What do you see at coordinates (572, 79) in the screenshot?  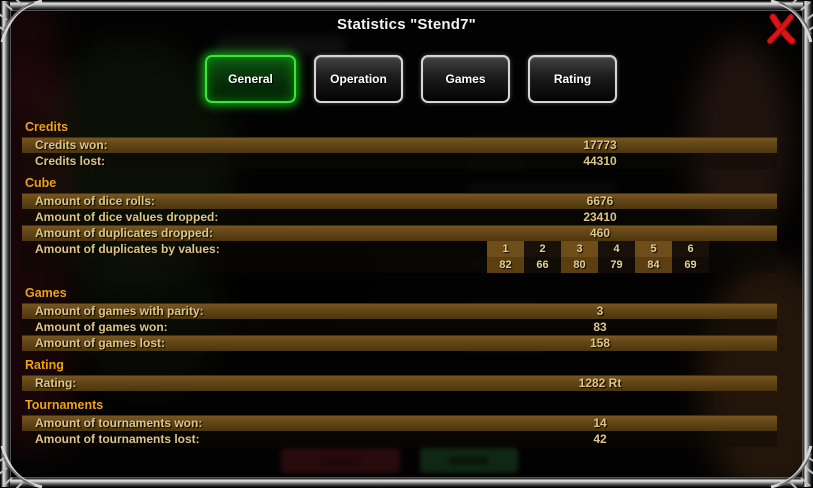 I see `tab-rating: Rating` at bounding box center [572, 79].